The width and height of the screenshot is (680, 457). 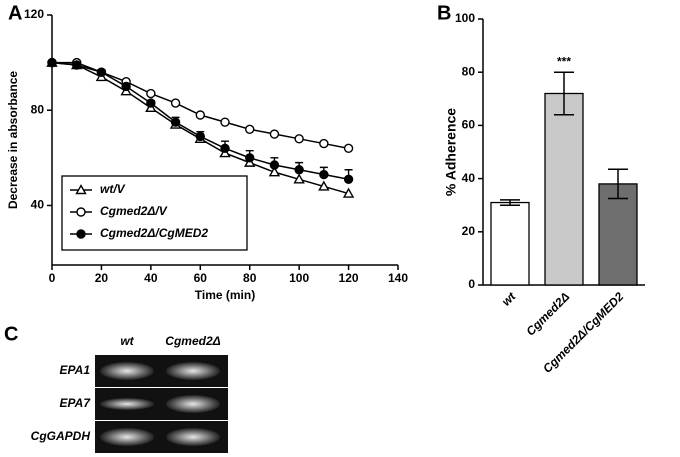 I want to click on lane-label: Cgmed2Δ, so click(x=192, y=341).